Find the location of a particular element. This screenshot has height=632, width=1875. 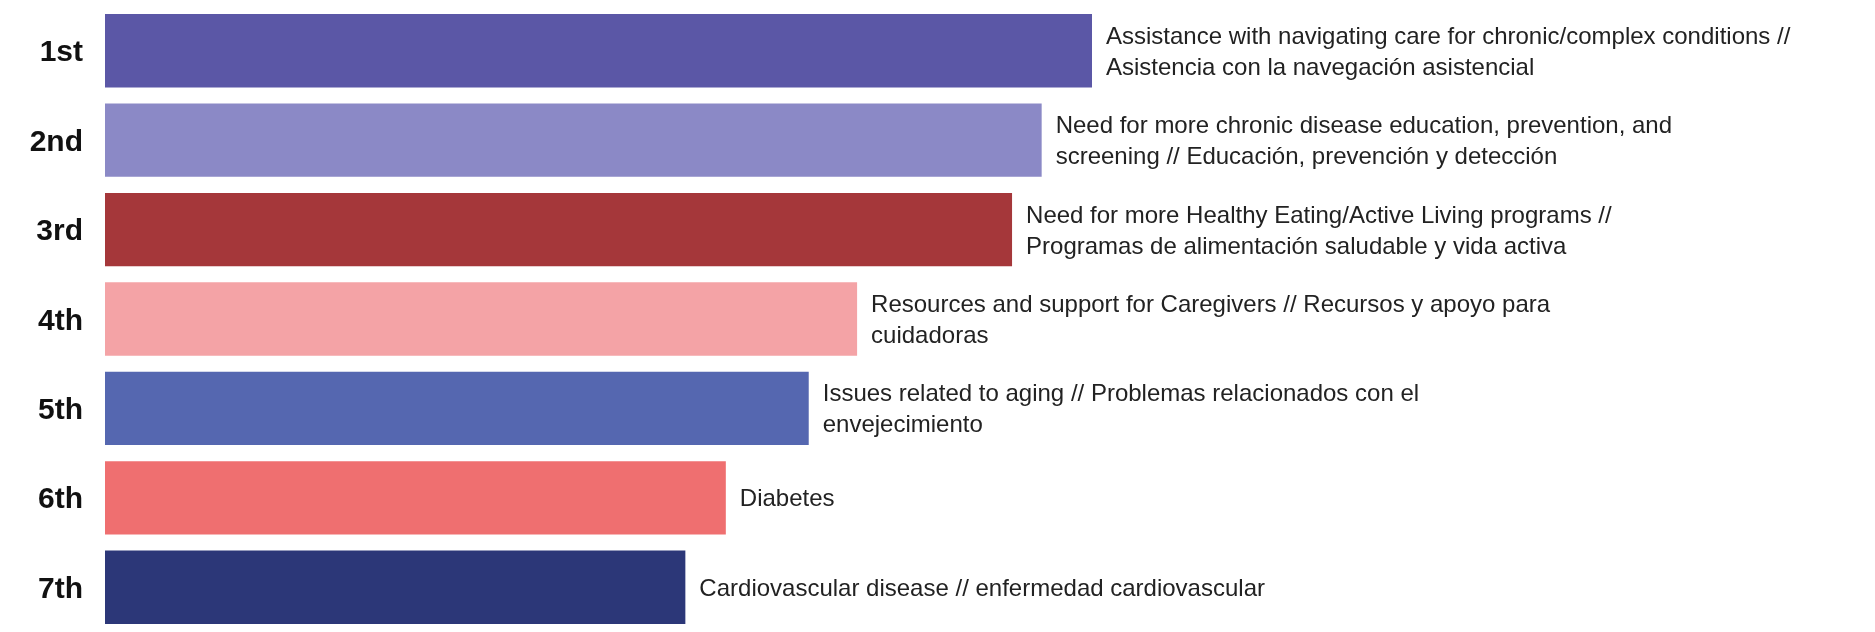

y-tick-label: 4th is located at coordinates (60, 319).